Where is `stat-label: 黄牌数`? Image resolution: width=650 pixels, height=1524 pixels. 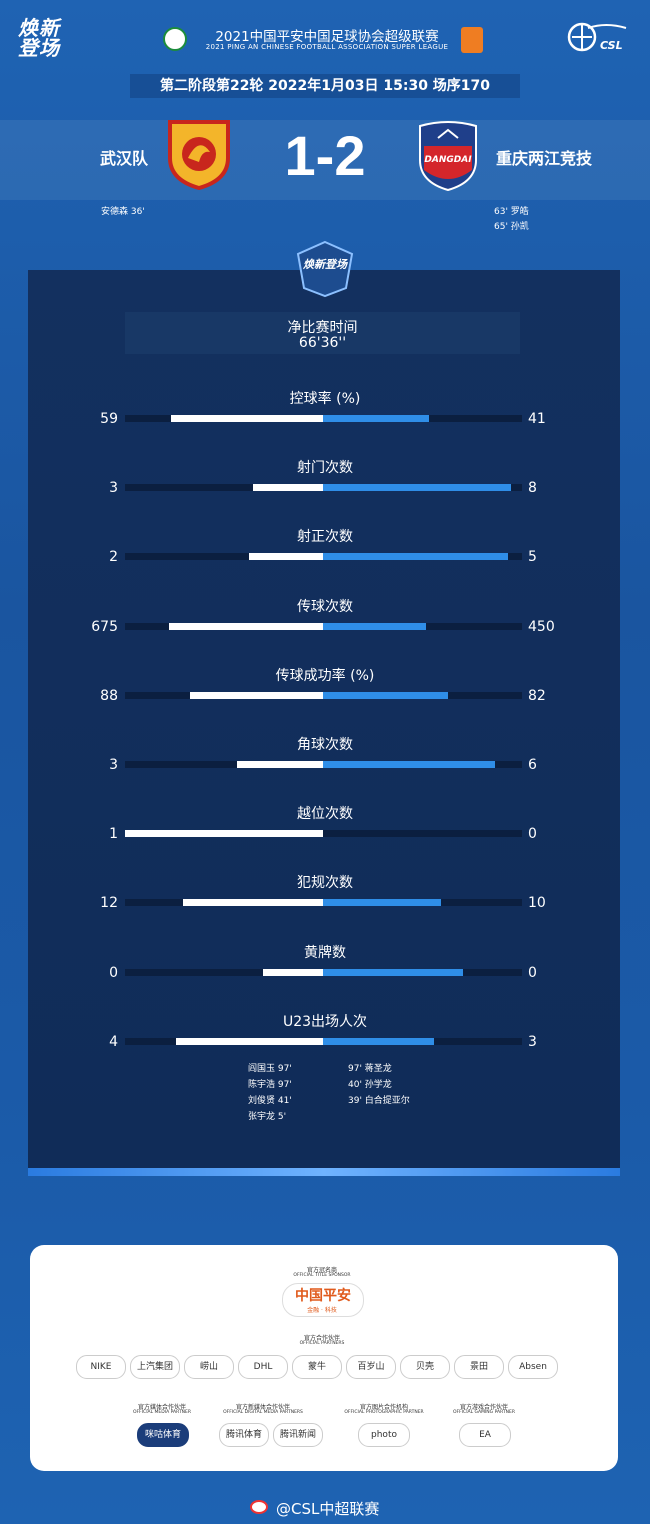
stat-label: 黄牌数 is located at coordinates (325, 953).